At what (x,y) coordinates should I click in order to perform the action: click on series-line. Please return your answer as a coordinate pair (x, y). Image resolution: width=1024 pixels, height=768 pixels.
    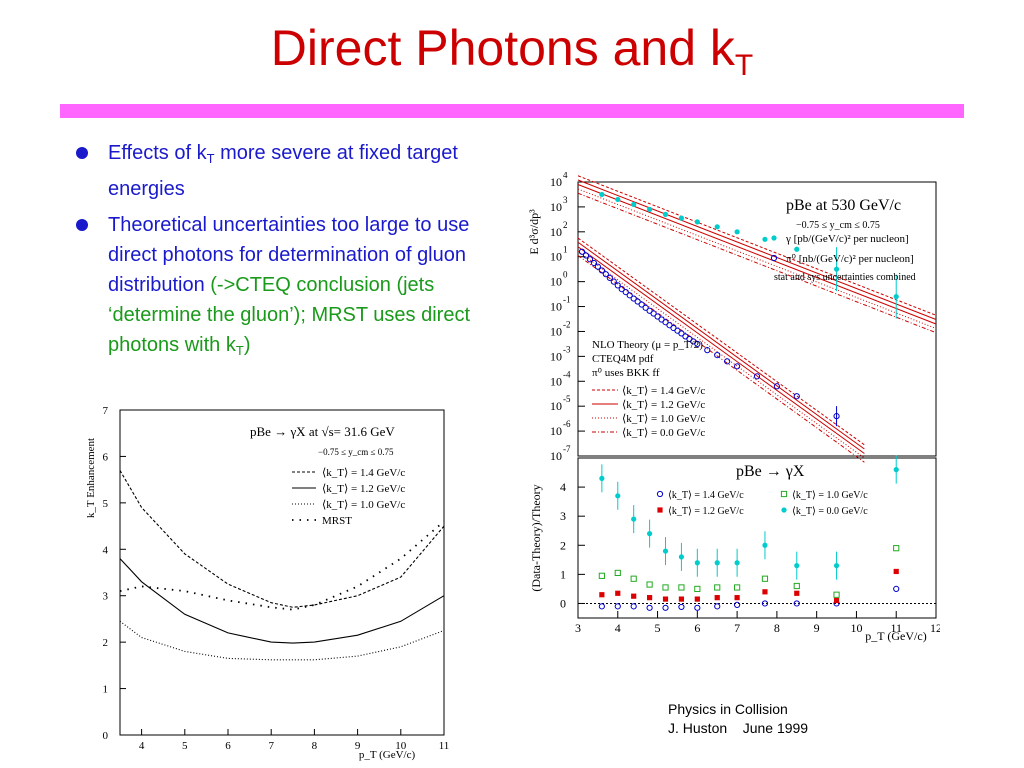
    Looking at the image, I should click on (282, 640).